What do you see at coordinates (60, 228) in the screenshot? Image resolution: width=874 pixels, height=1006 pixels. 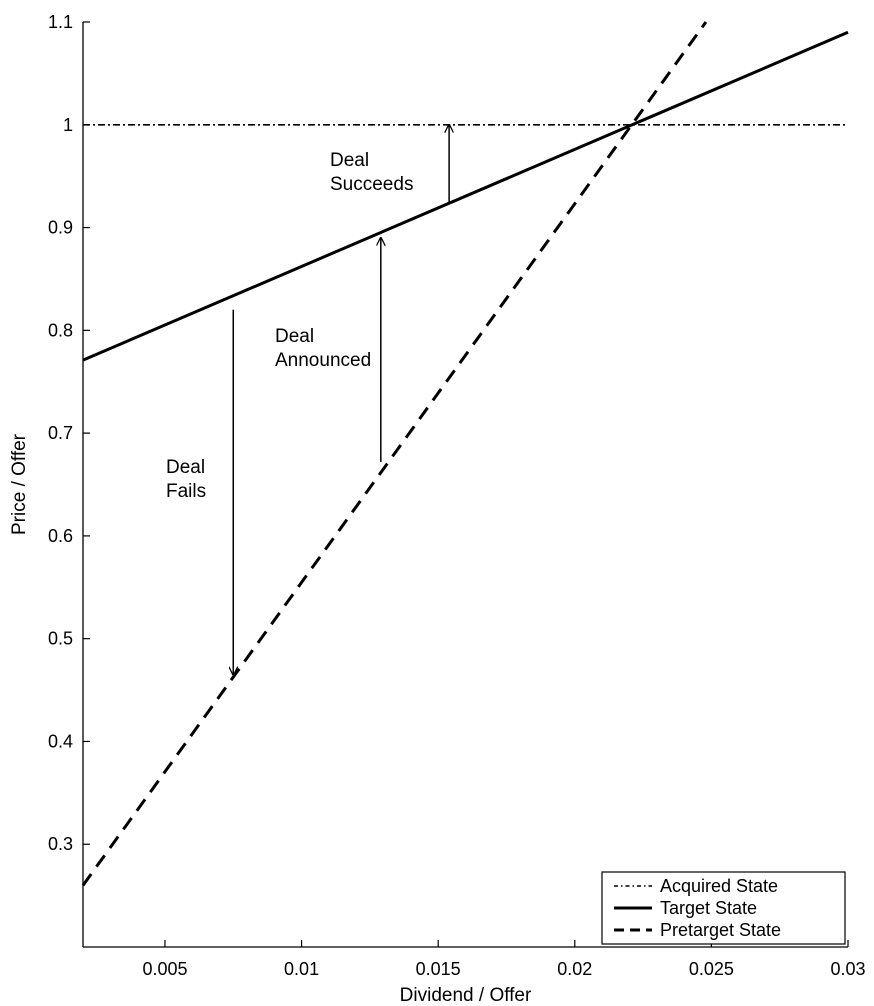 I see `y-tick-label: 0.9` at bounding box center [60, 228].